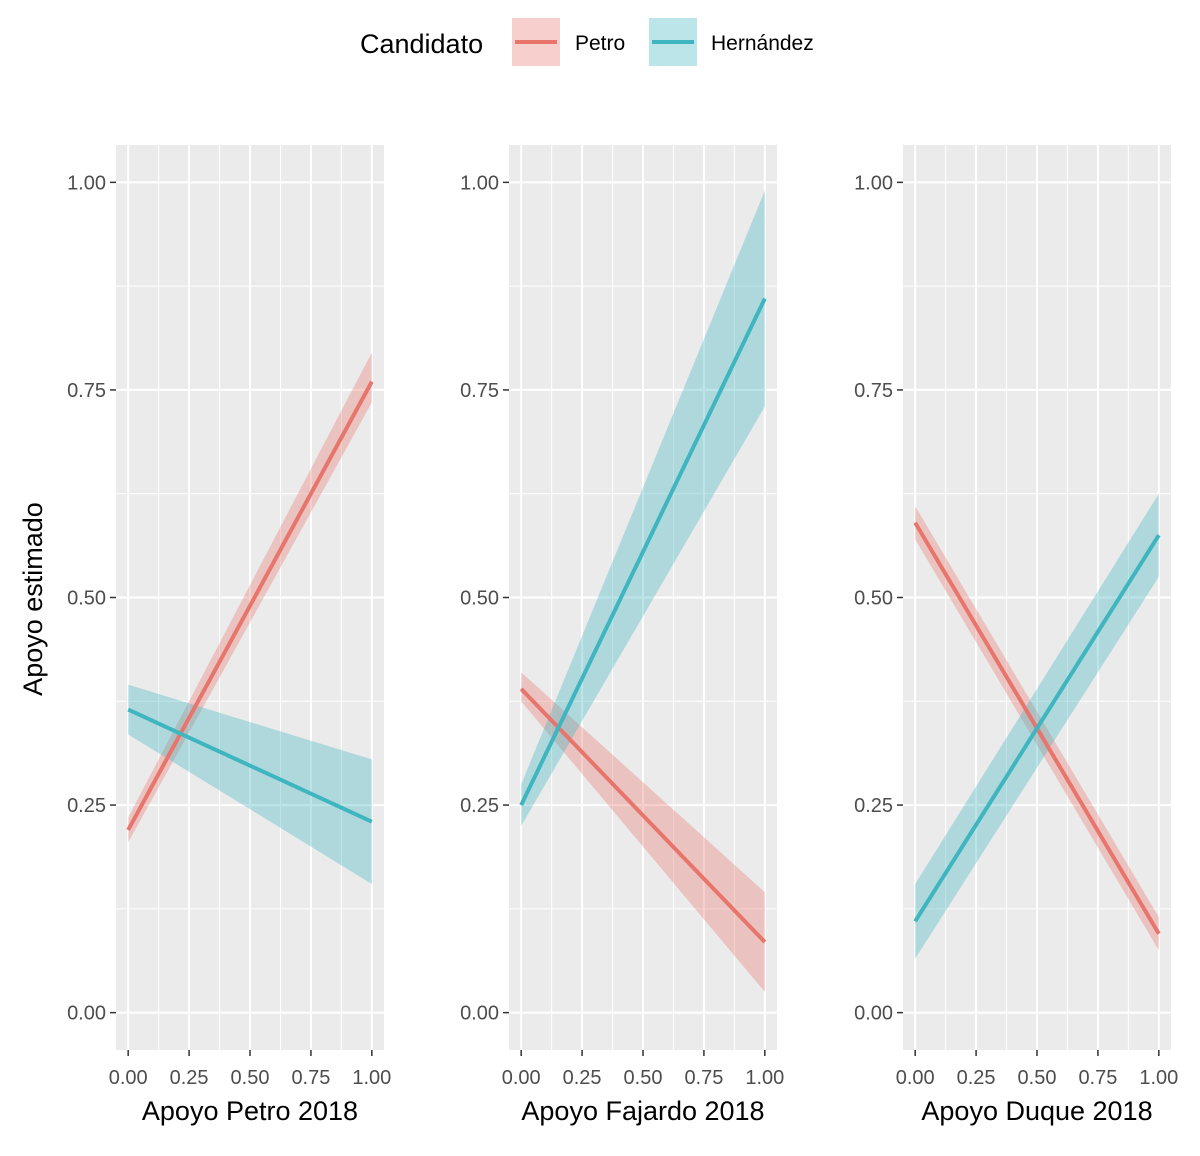 This screenshot has height=1156, width=1200. Describe the element at coordinates (642, 1111) in the screenshot. I see `x-axis-title: Apoyo Fajardo 2018` at that location.